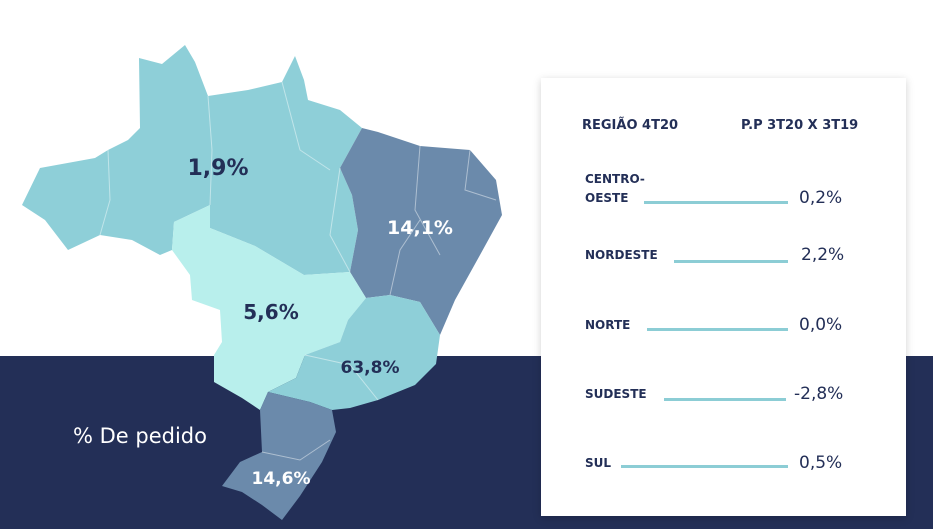  I want to click on region-nordeste, so click(421, 231).